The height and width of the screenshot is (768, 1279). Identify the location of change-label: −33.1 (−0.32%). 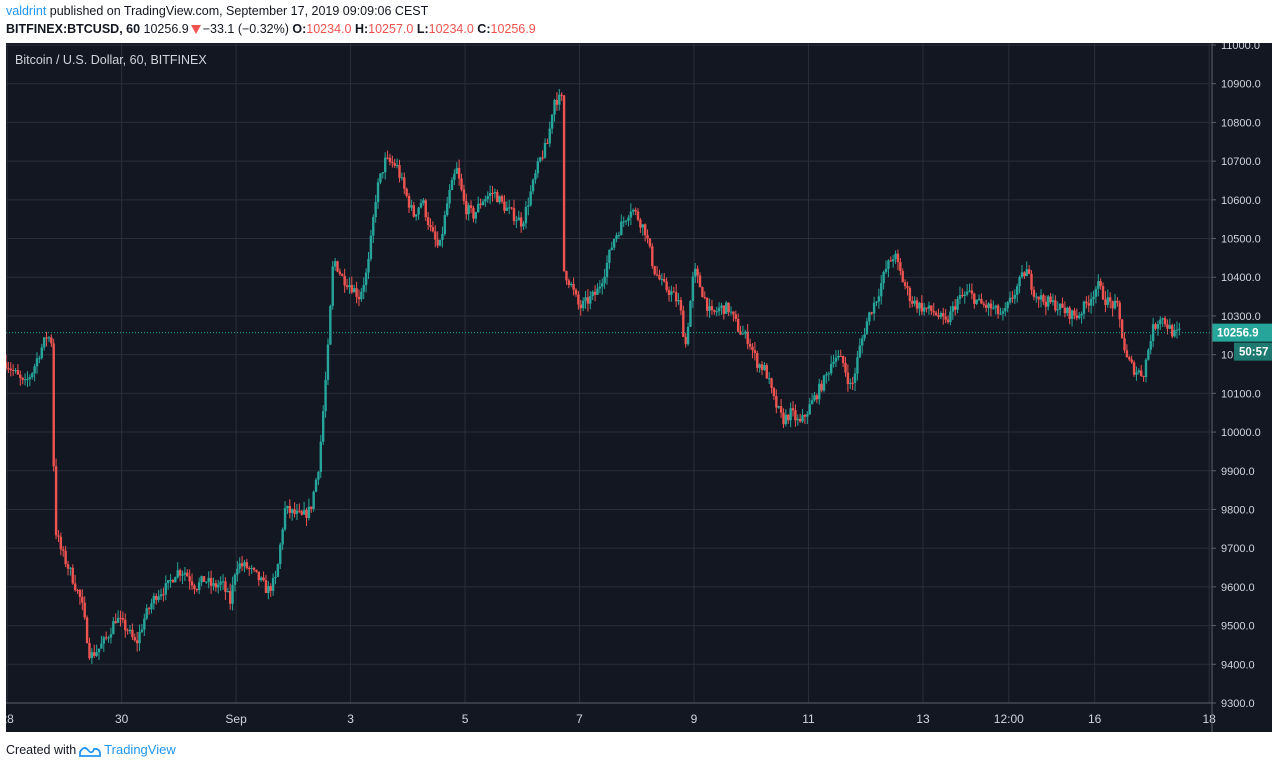
(245, 29).